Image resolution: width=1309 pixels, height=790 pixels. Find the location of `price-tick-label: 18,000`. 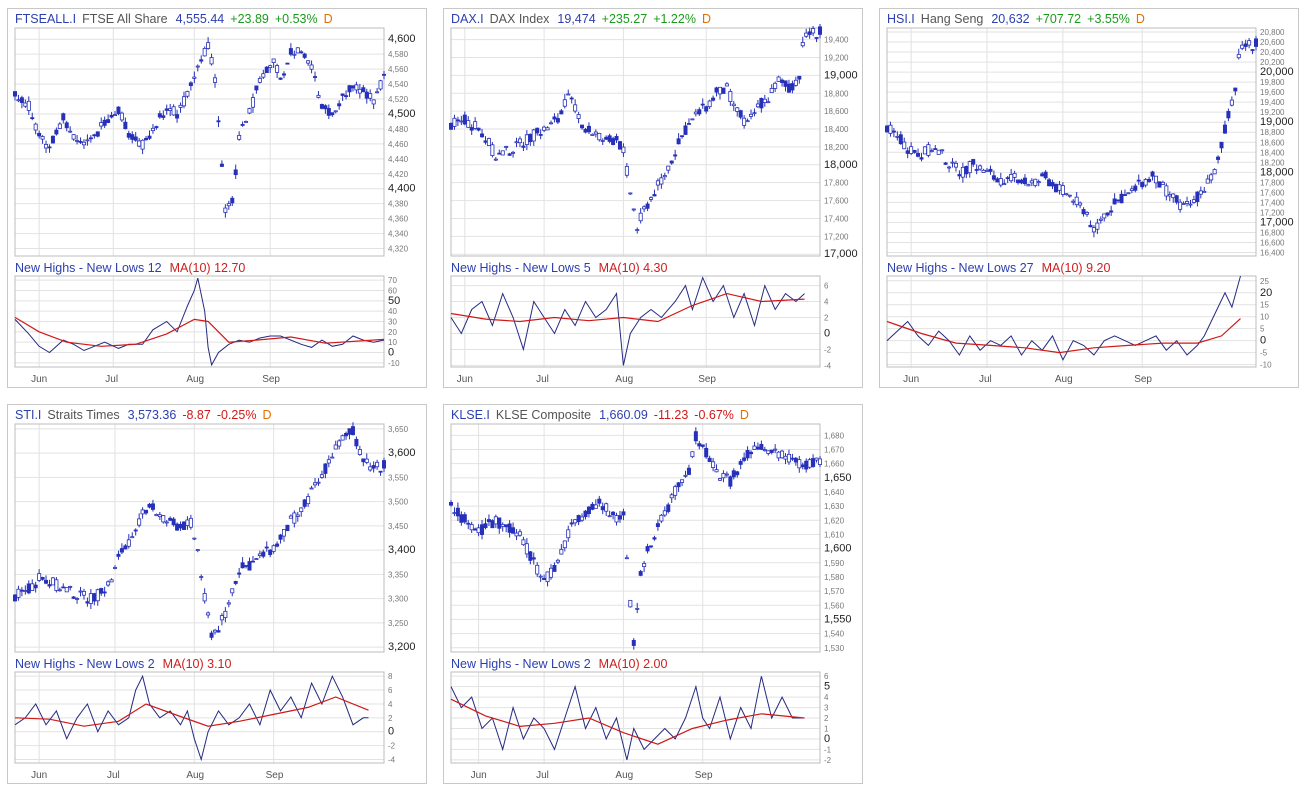

price-tick-label: 18,000 is located at coordinates (841, 165).